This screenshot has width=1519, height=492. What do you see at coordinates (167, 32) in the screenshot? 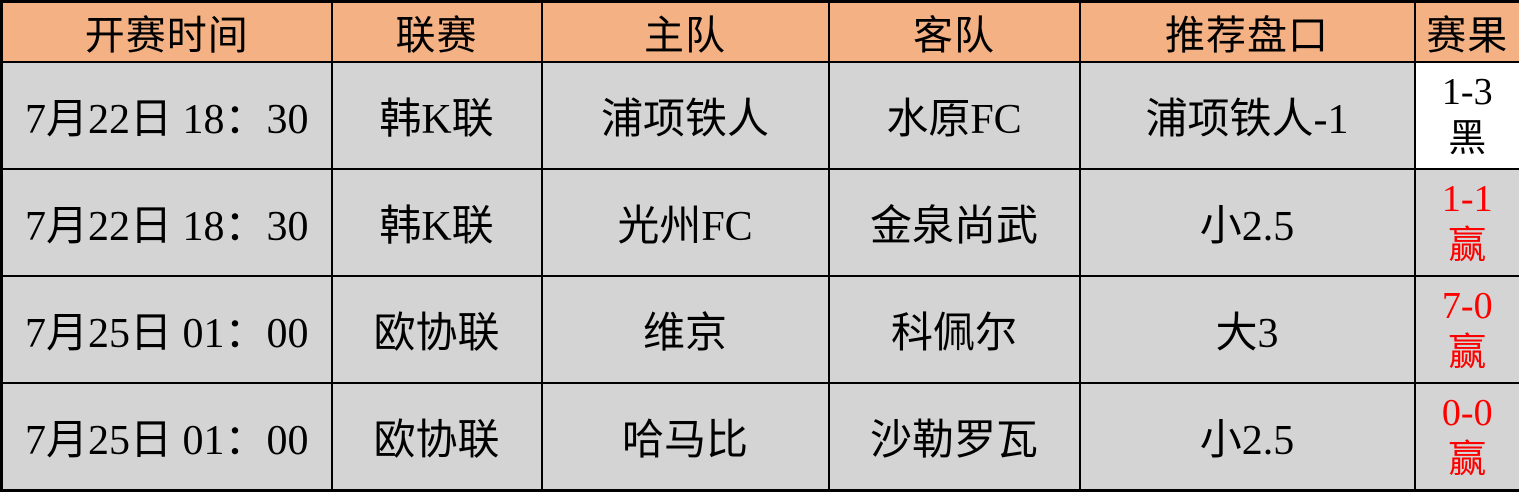
I see `col-header-start-time: 开赛时间` at bounding box center [167, 32].